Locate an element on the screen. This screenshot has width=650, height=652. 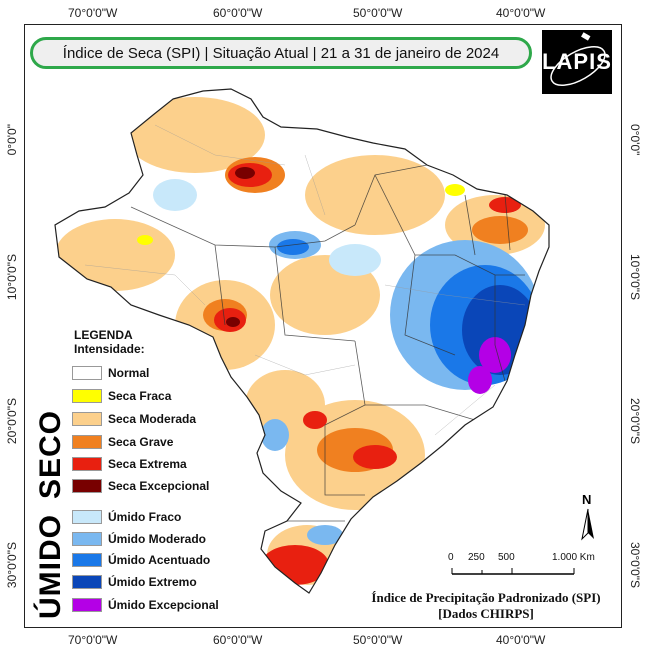
legend-label: Úmido Acentuado is located at coordinates (159, 560).